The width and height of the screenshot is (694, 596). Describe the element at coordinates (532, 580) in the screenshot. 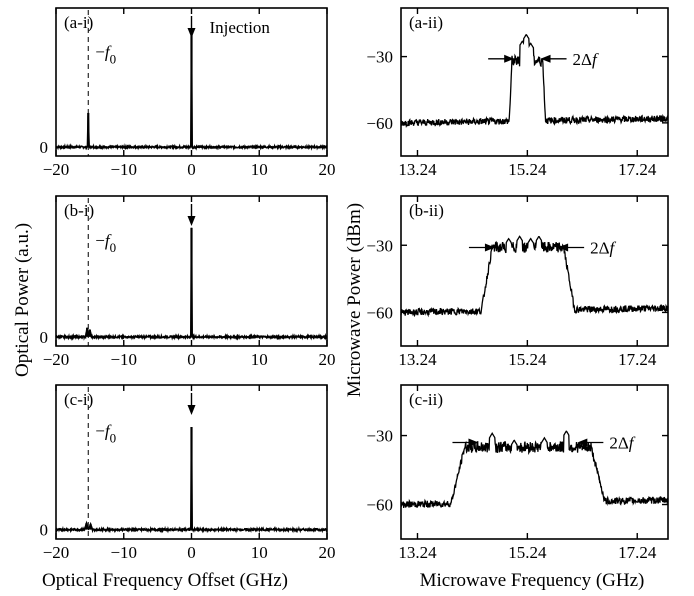

I see `right-x-axis-label: Microwave Frequency (GHz)` at that location.